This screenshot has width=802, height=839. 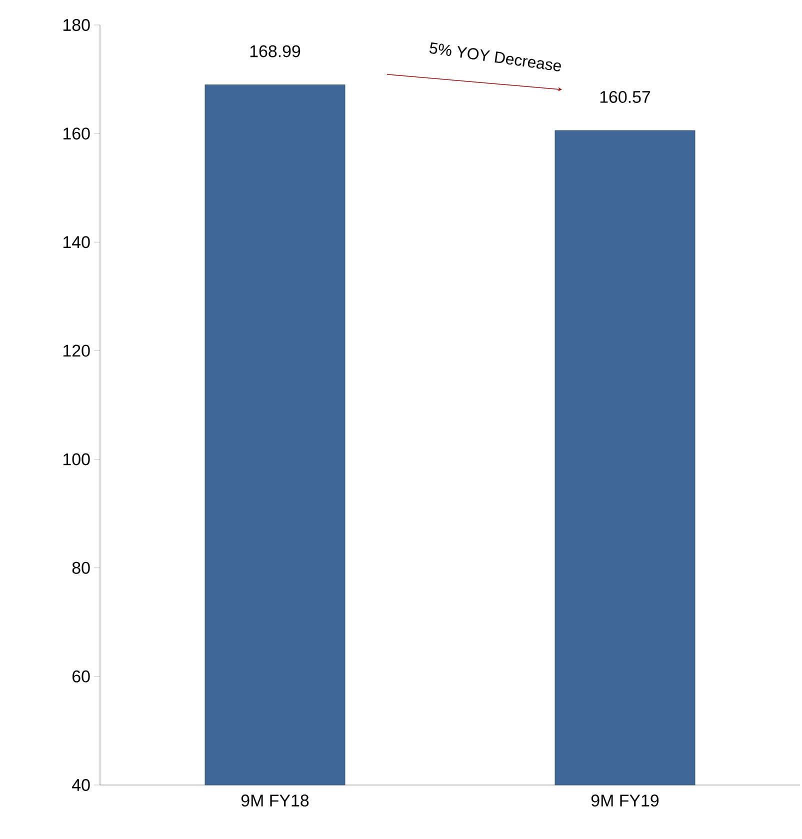 What do you see at coordinates (625, 800) in the screenshot?
I see `x-tick-label: 9M FY19` at bounding box center [625, 800].